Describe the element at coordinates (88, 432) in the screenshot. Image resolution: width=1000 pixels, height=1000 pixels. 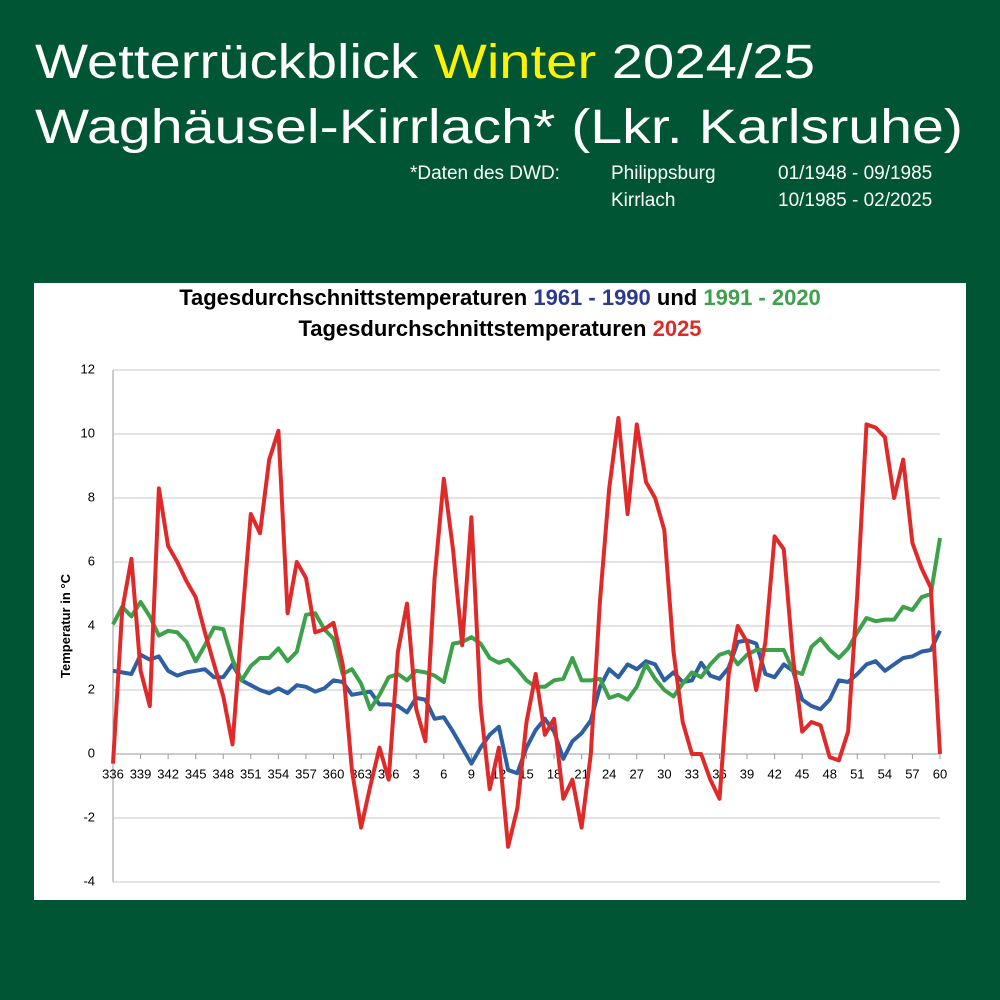
I see `y-tick-label: 10` at that location.